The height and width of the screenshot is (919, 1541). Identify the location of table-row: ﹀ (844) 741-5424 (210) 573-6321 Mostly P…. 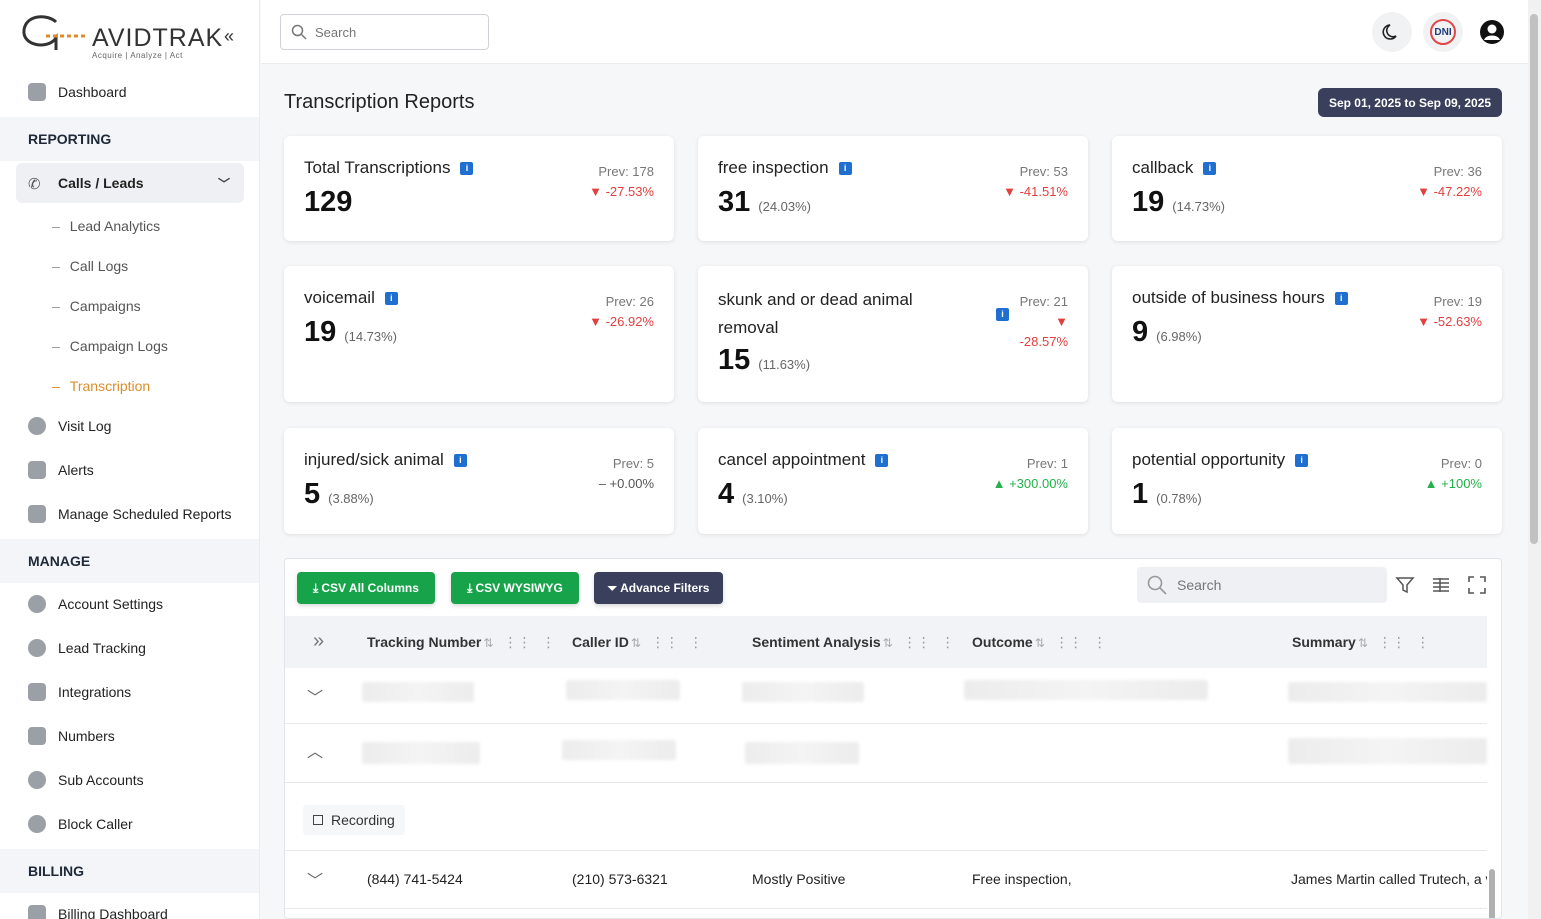
(886, 880).